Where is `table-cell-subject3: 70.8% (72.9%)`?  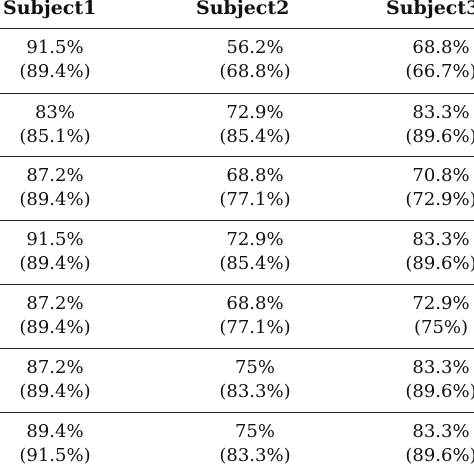
table-cell-subject3: 70.8% (72.9%) is located at coordinates (430, 190).